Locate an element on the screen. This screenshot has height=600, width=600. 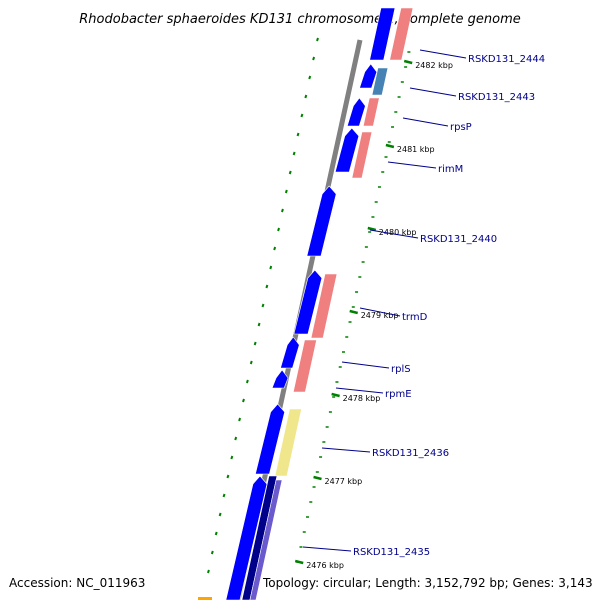
gene-label: rplS is located at coordinates (401, 369).